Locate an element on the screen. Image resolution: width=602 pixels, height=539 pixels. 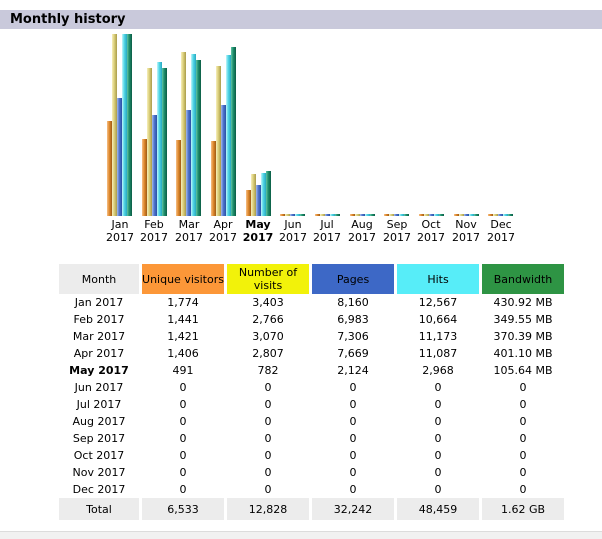
x-axis-label: Feb 2017 is located at coordinates (154, 231).